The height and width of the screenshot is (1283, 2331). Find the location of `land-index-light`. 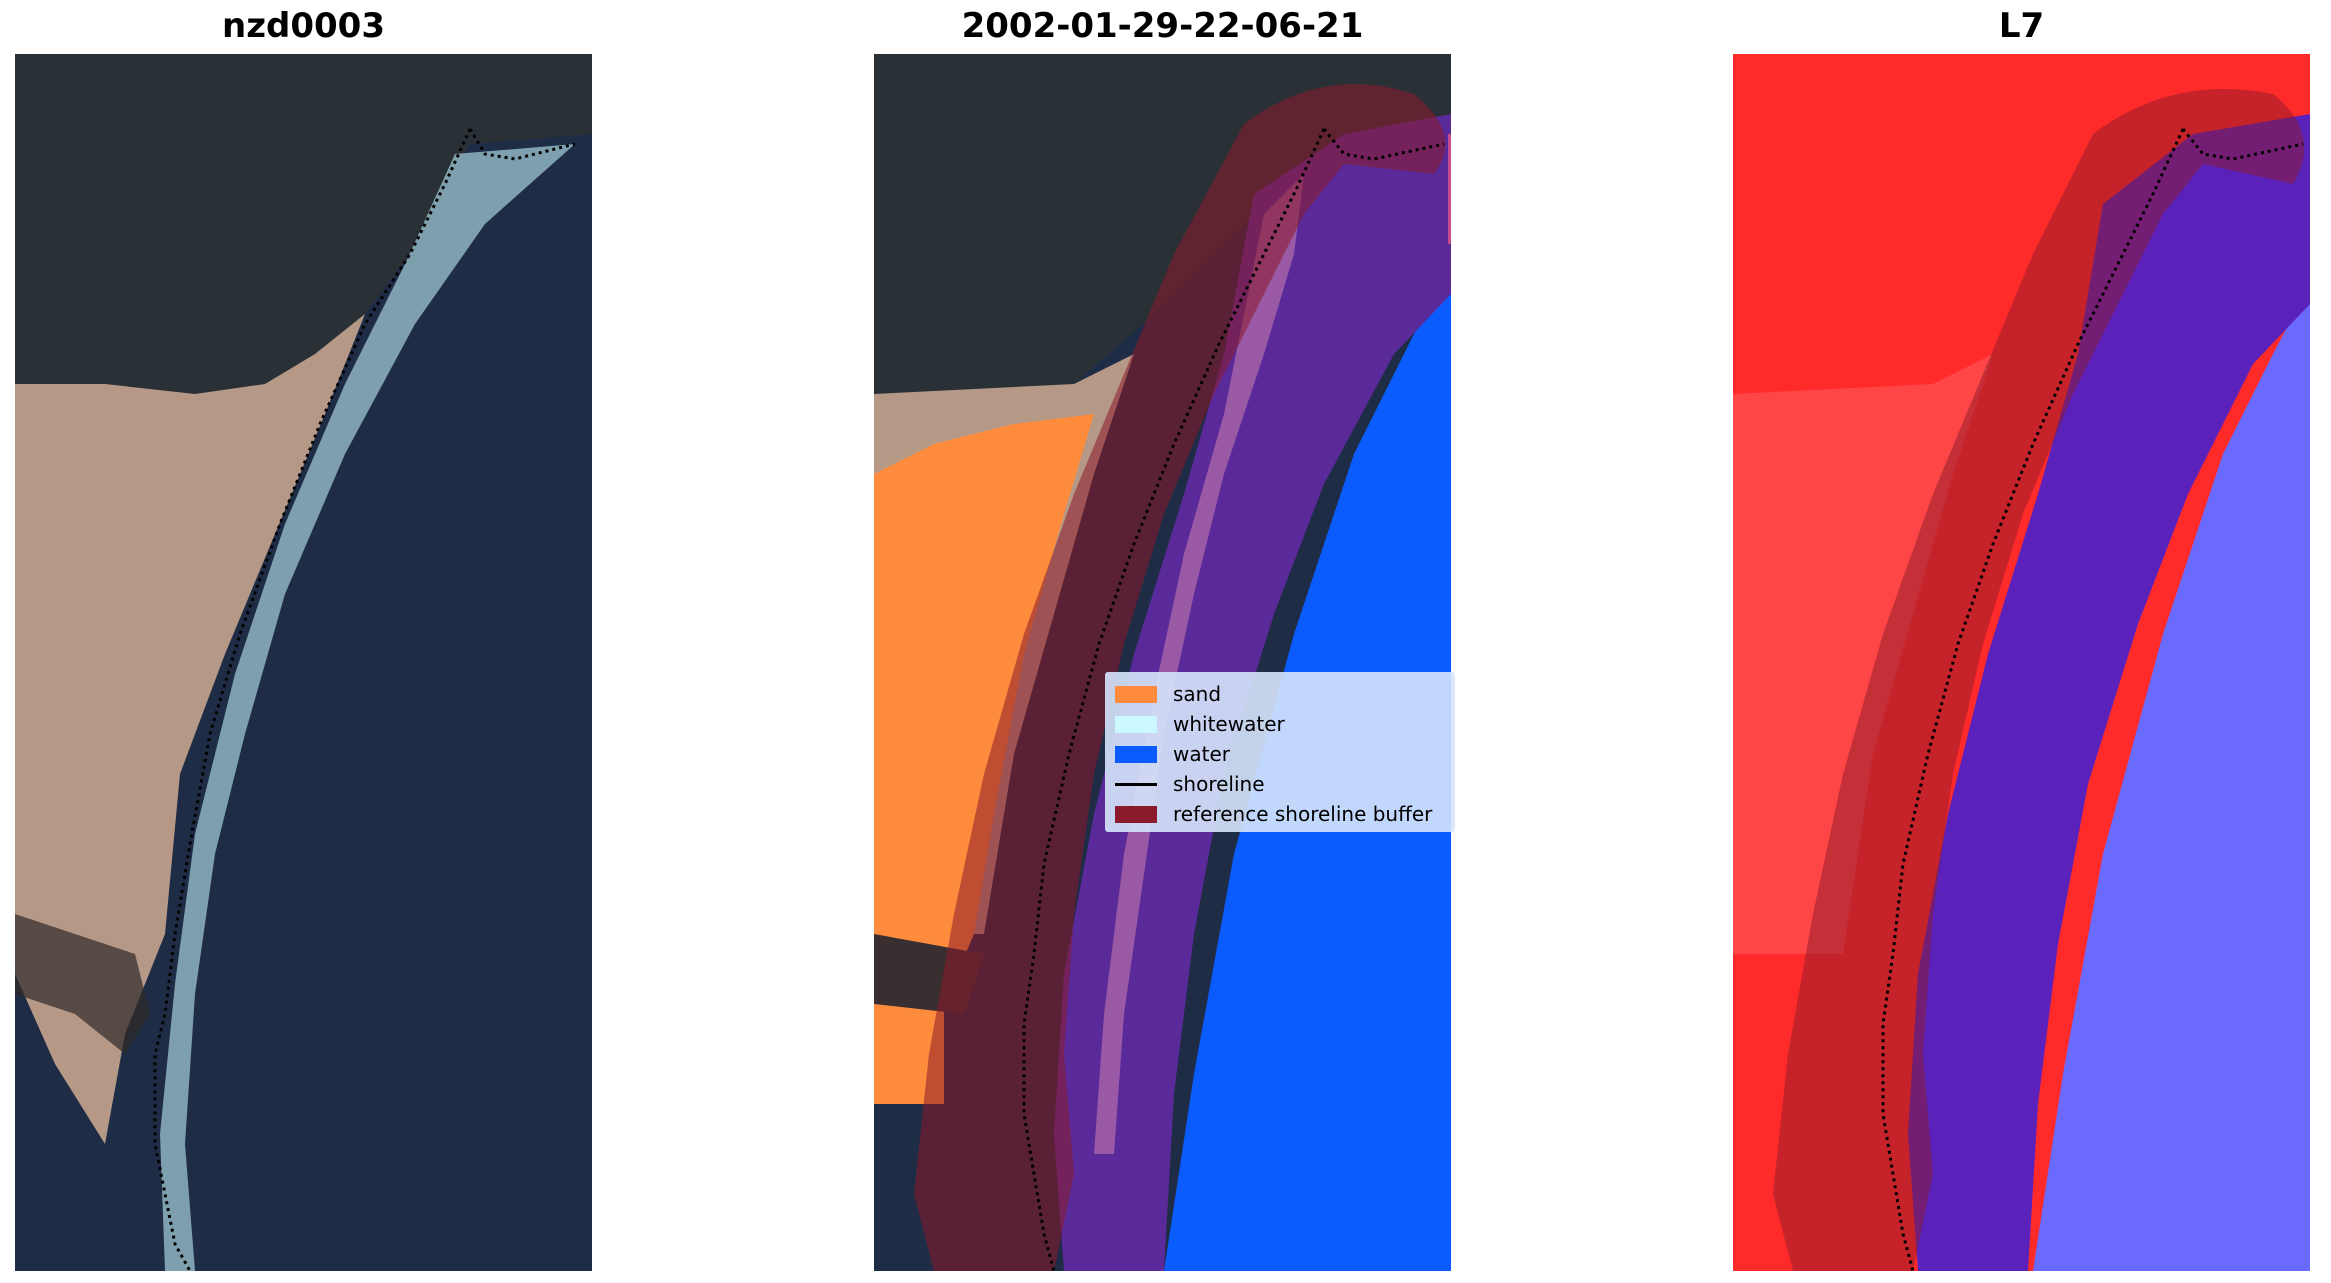

land-index-light is located at coordinates (1863, 654).